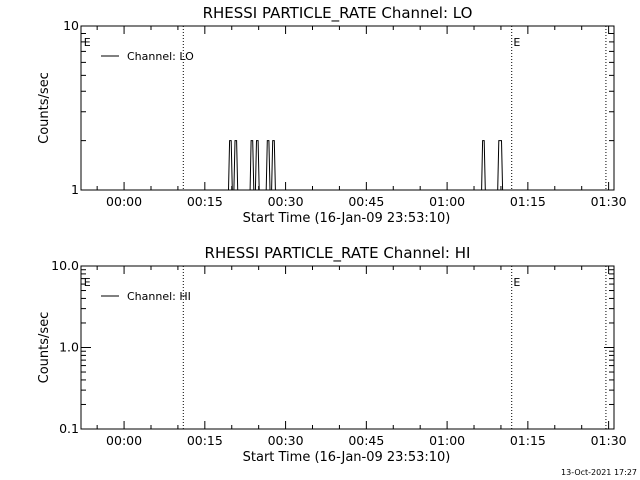 The width and height of the screenshot is (640, 480). Describe the element at coordinates (69, 428) in the screenshot. I see `y-tick-label: 0.1` at that location.